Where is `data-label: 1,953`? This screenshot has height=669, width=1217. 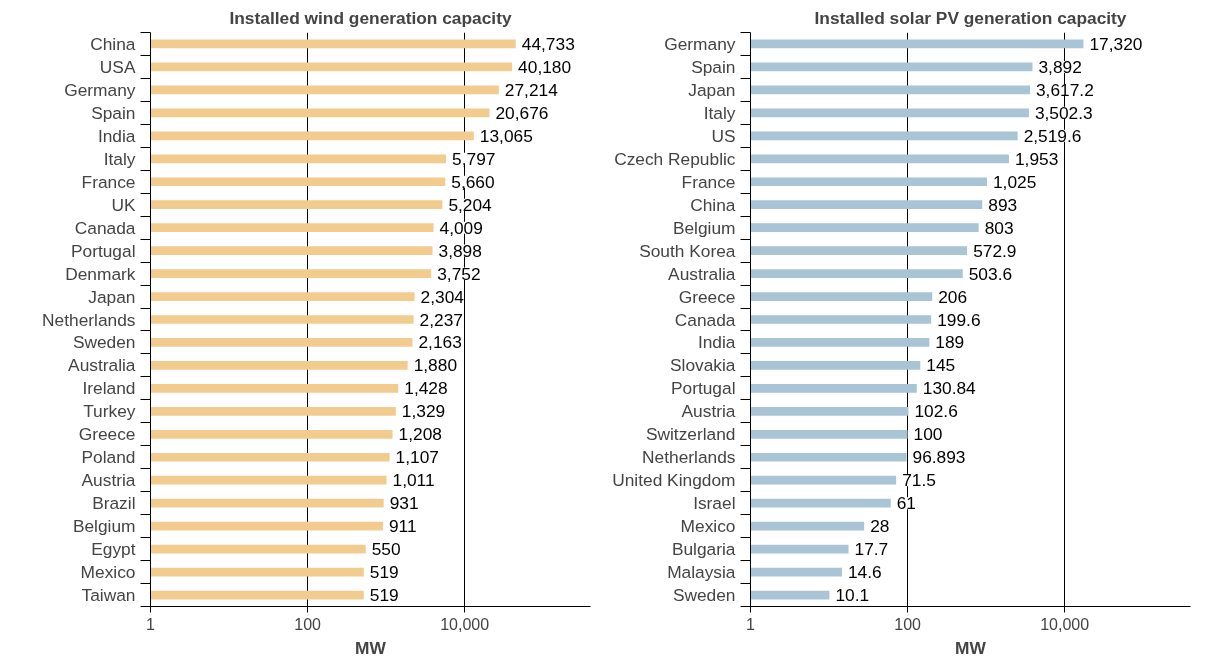
data-label: 1,953 is located at coordinates (1036, 158).